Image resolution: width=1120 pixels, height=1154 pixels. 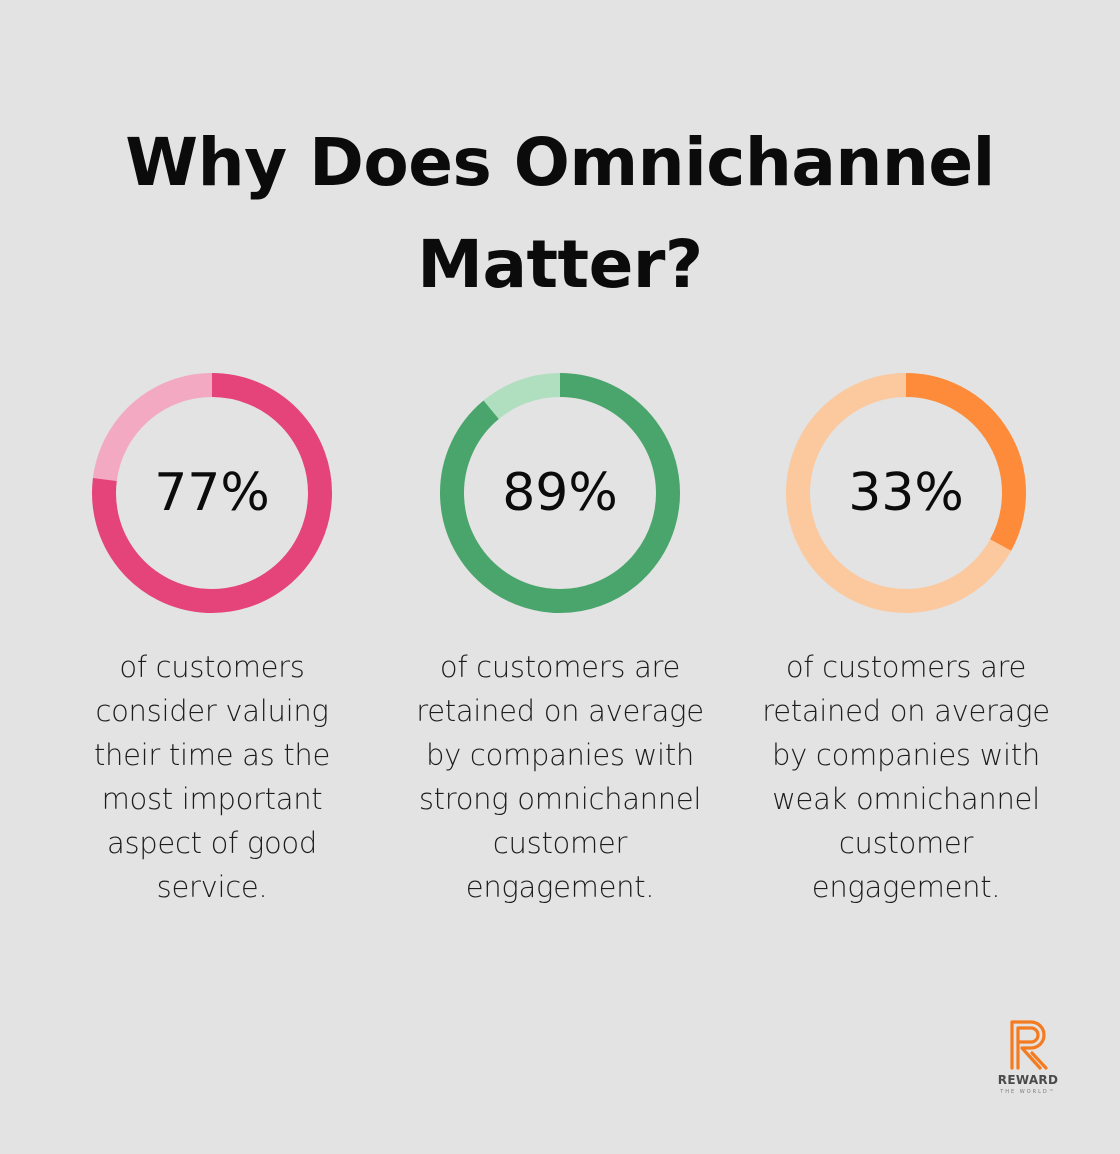 I want to click on brand-logo: REWARD THE WORLD™, so click(x=1028, y=1058).